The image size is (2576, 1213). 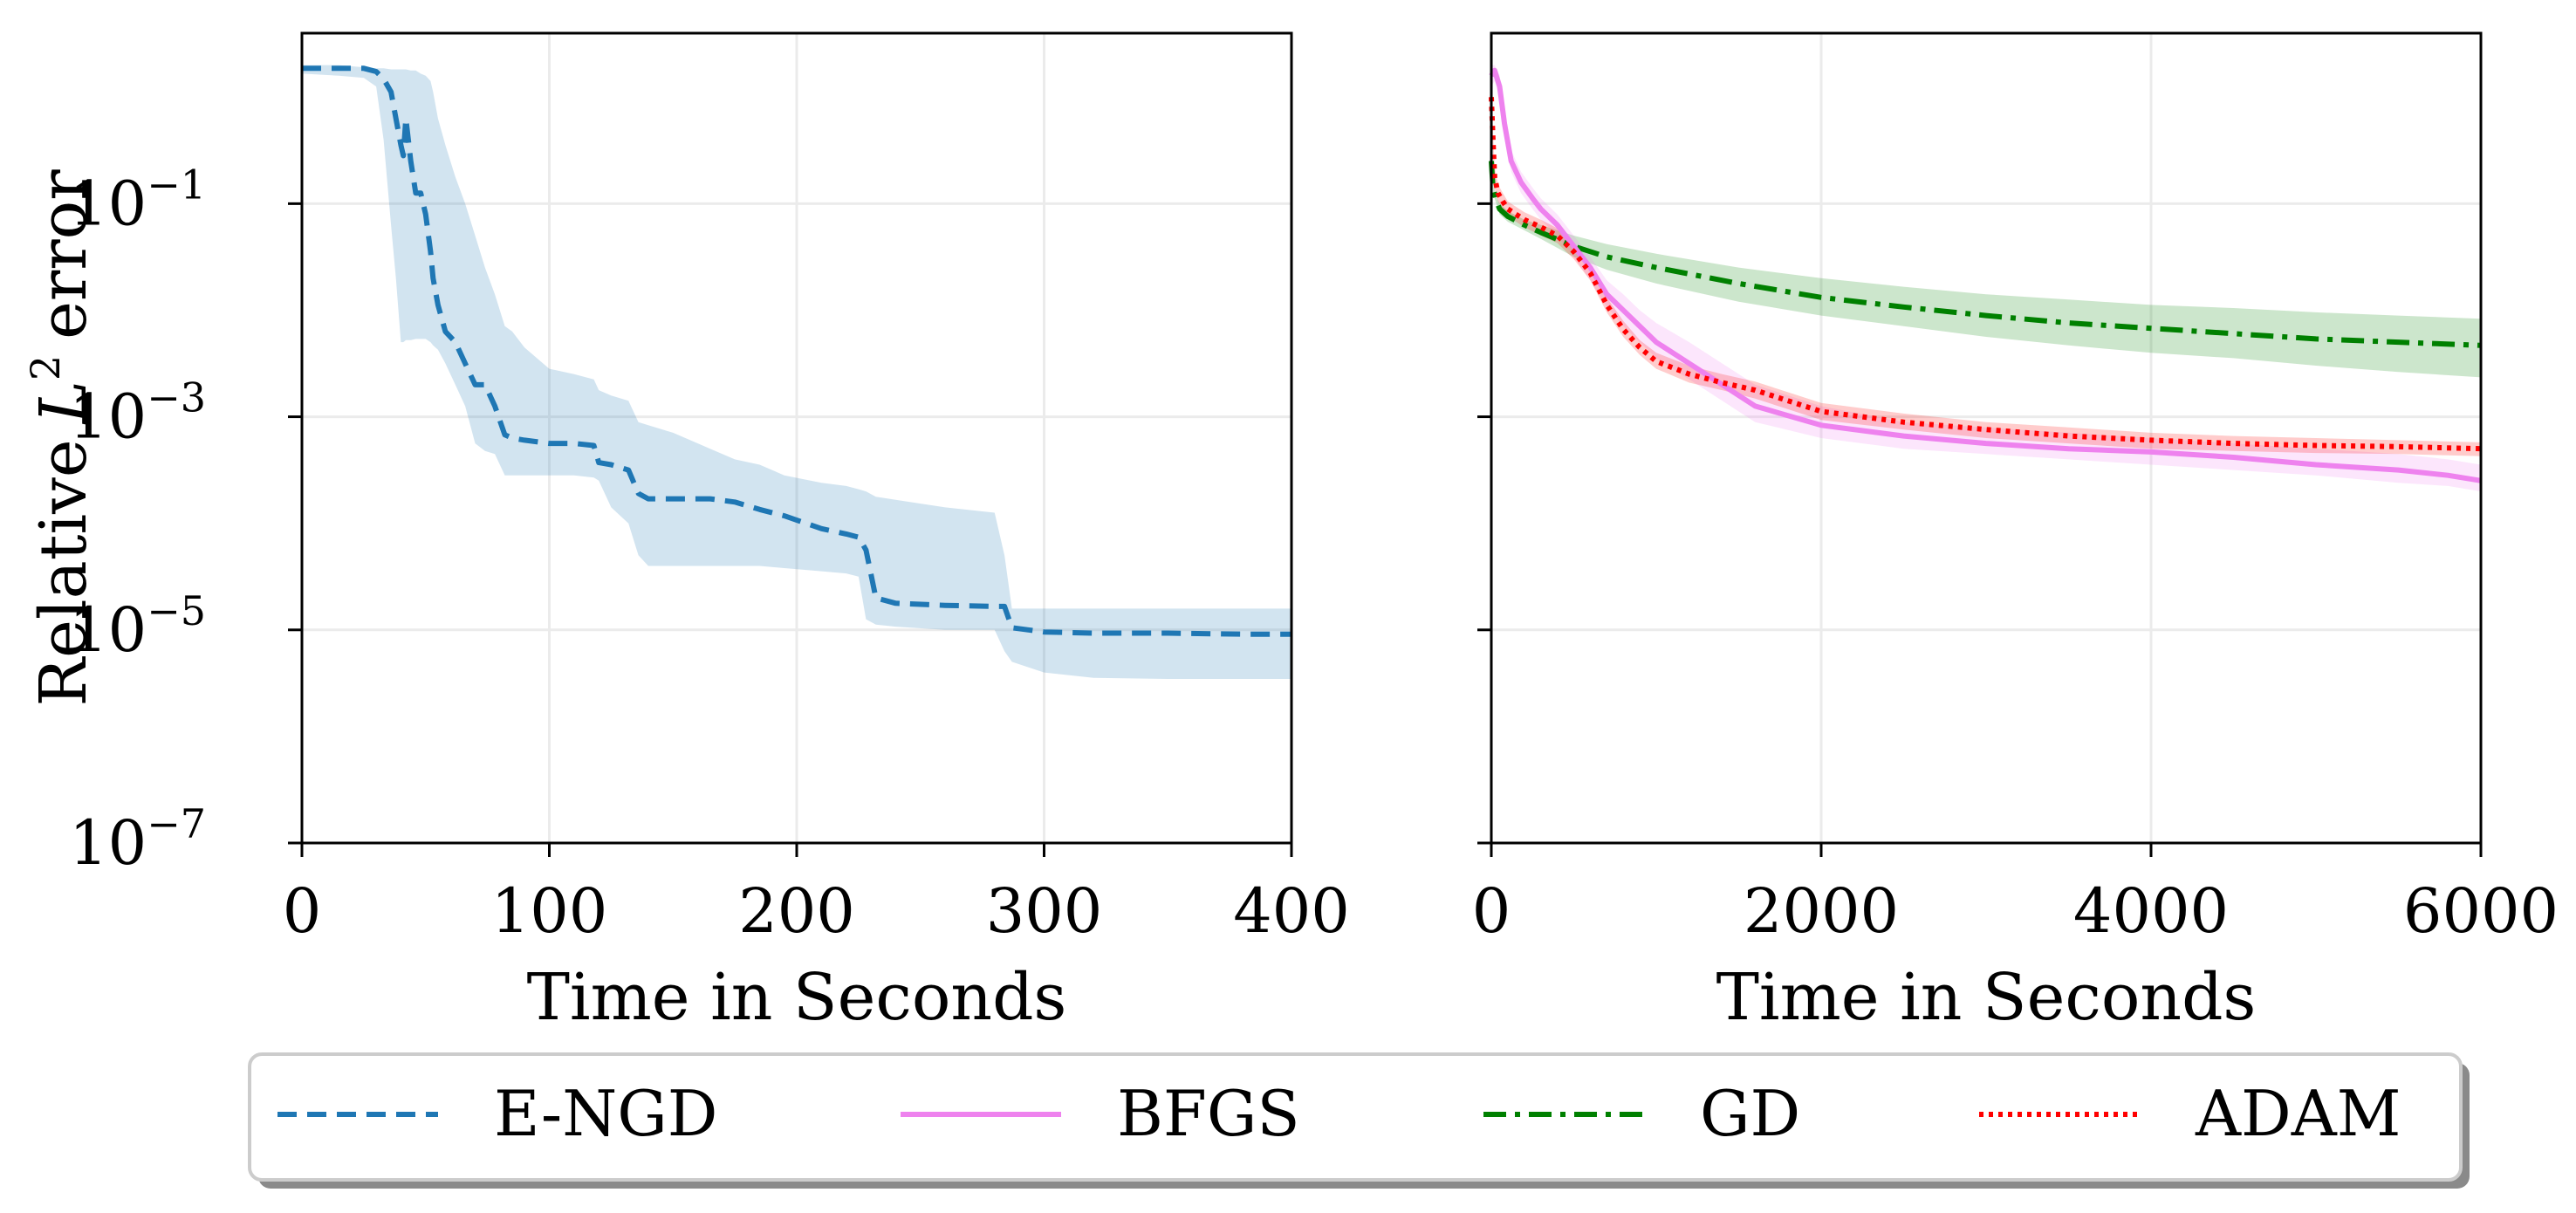 What do you see at coordinates (1044, 911) in the screenshot?
I see `x-tick-label: 300` at bounding box center [1044, 911].